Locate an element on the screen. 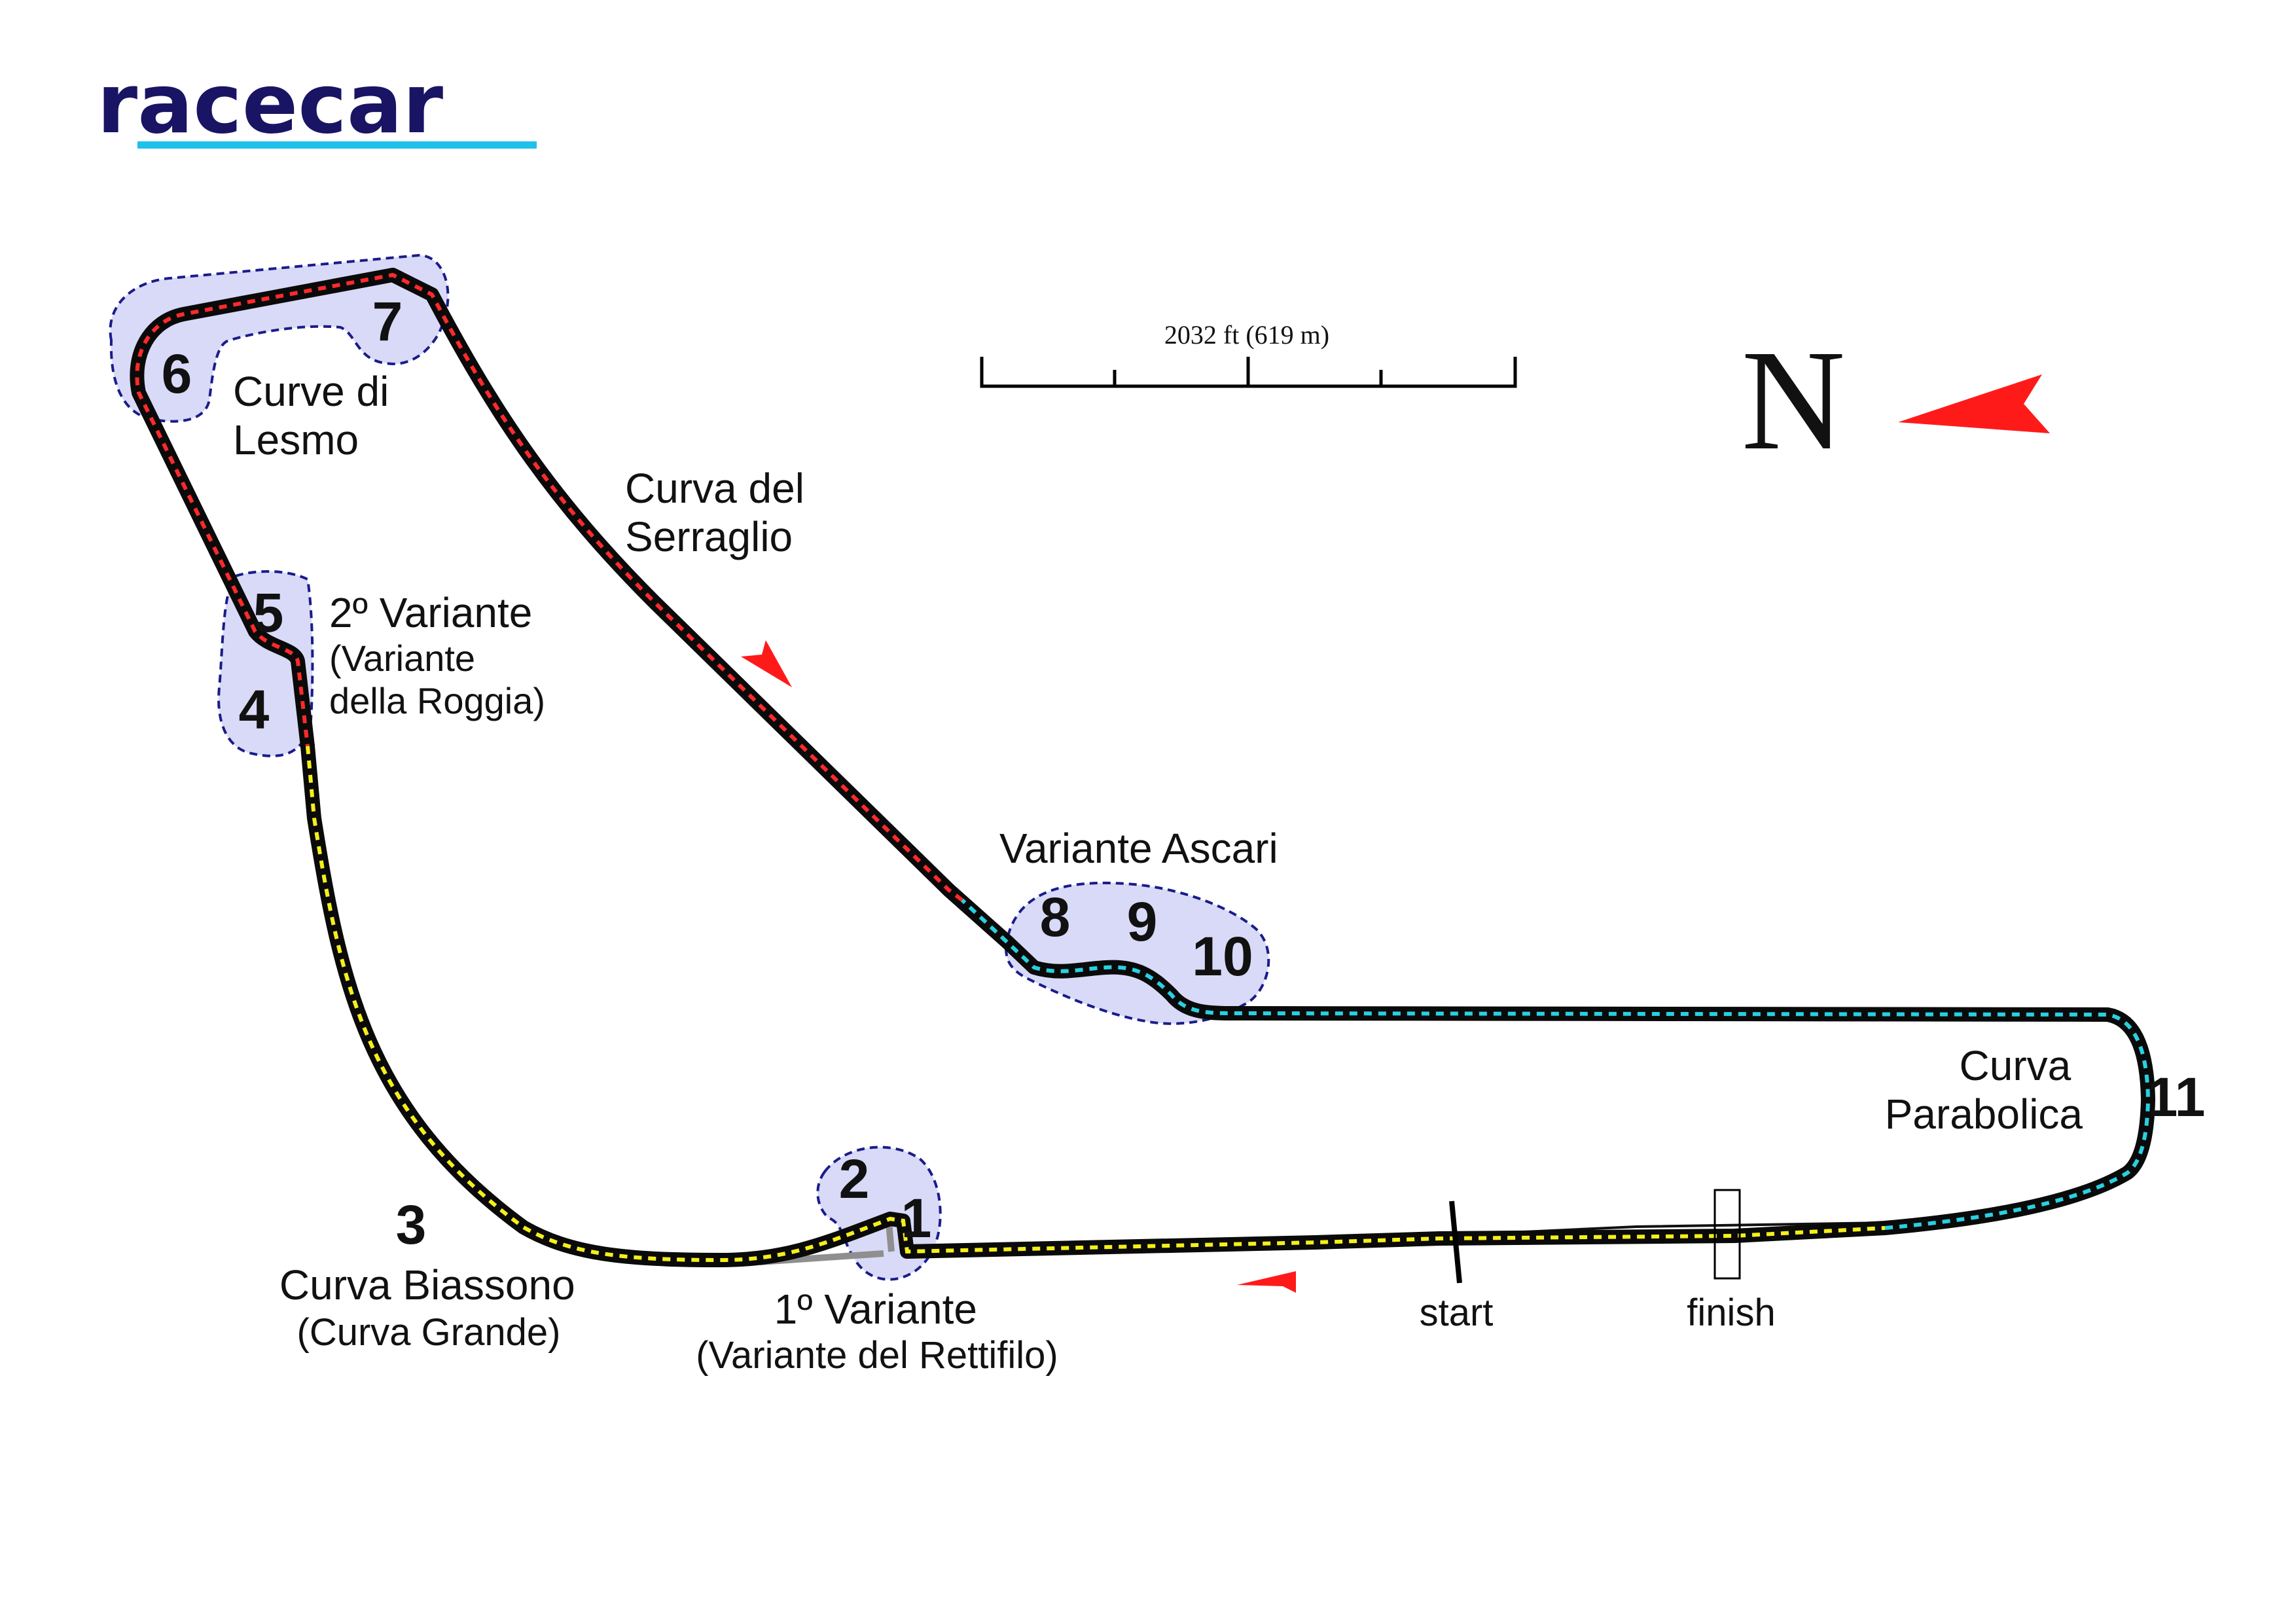 The width and height of the screenshot is (2296, 1624). sector-2-line is located at coordinates (549, 587).